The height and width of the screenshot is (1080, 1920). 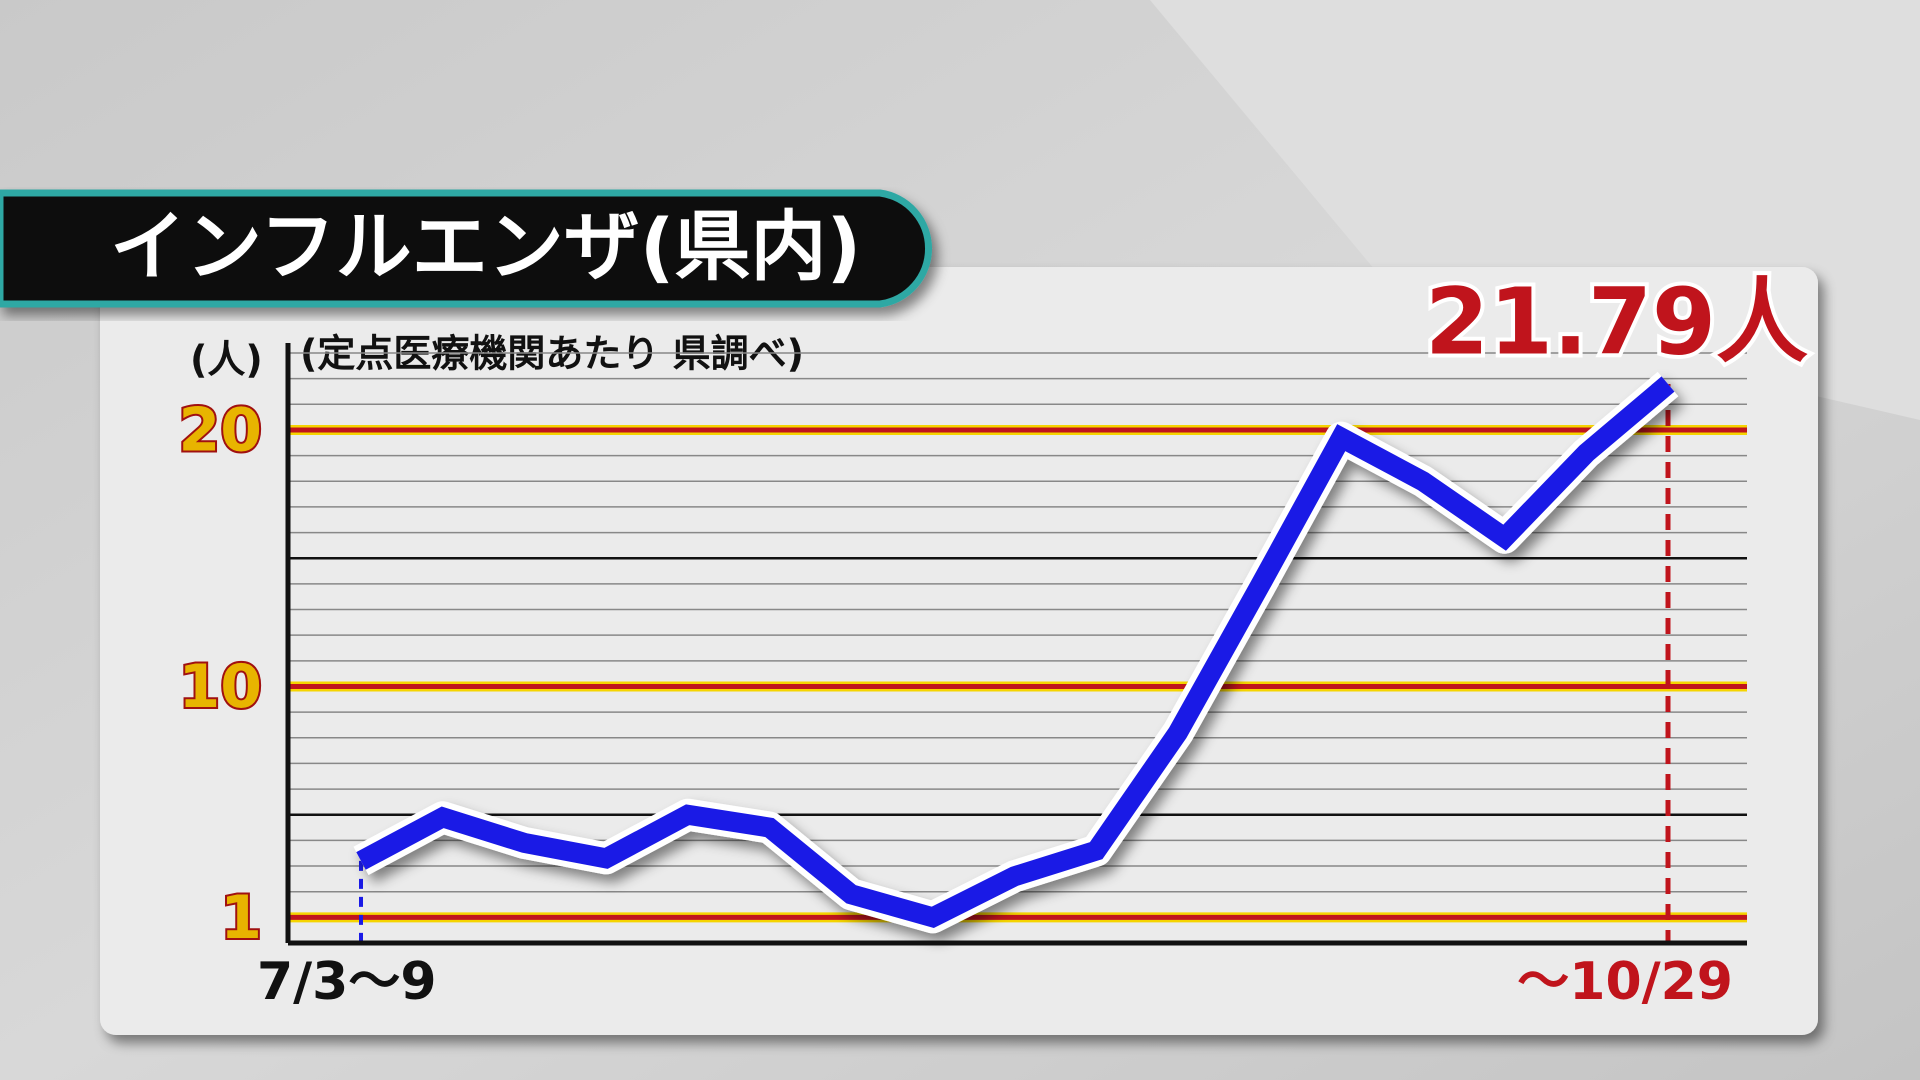 I want to click on y-tick-label: 20, so click(x=221, y=431).